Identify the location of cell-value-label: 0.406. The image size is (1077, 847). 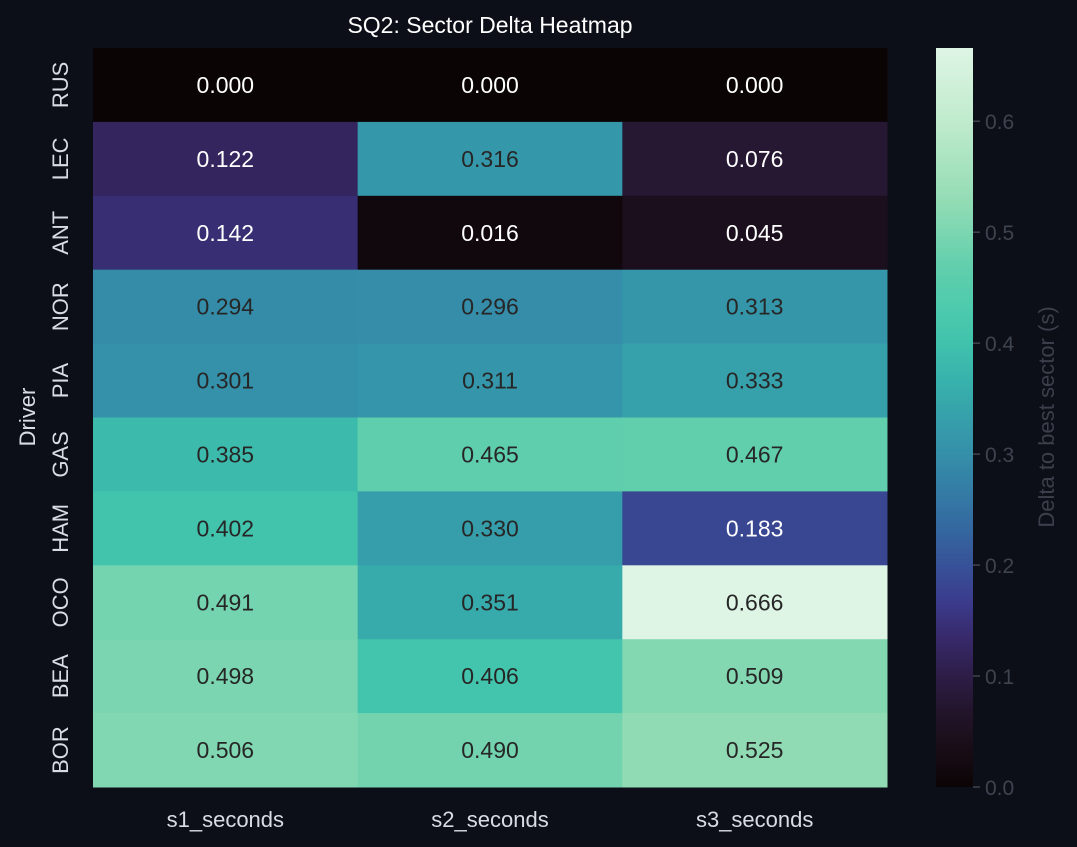
(490, 676).